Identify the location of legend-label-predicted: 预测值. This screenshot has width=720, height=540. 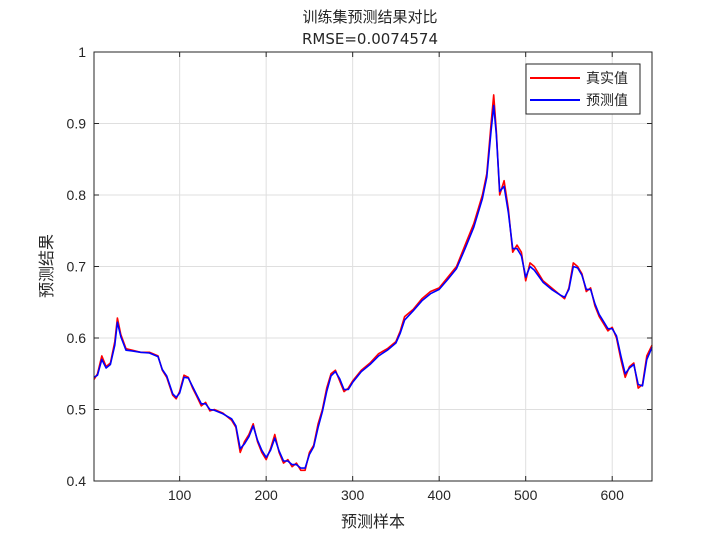
(607, 101).